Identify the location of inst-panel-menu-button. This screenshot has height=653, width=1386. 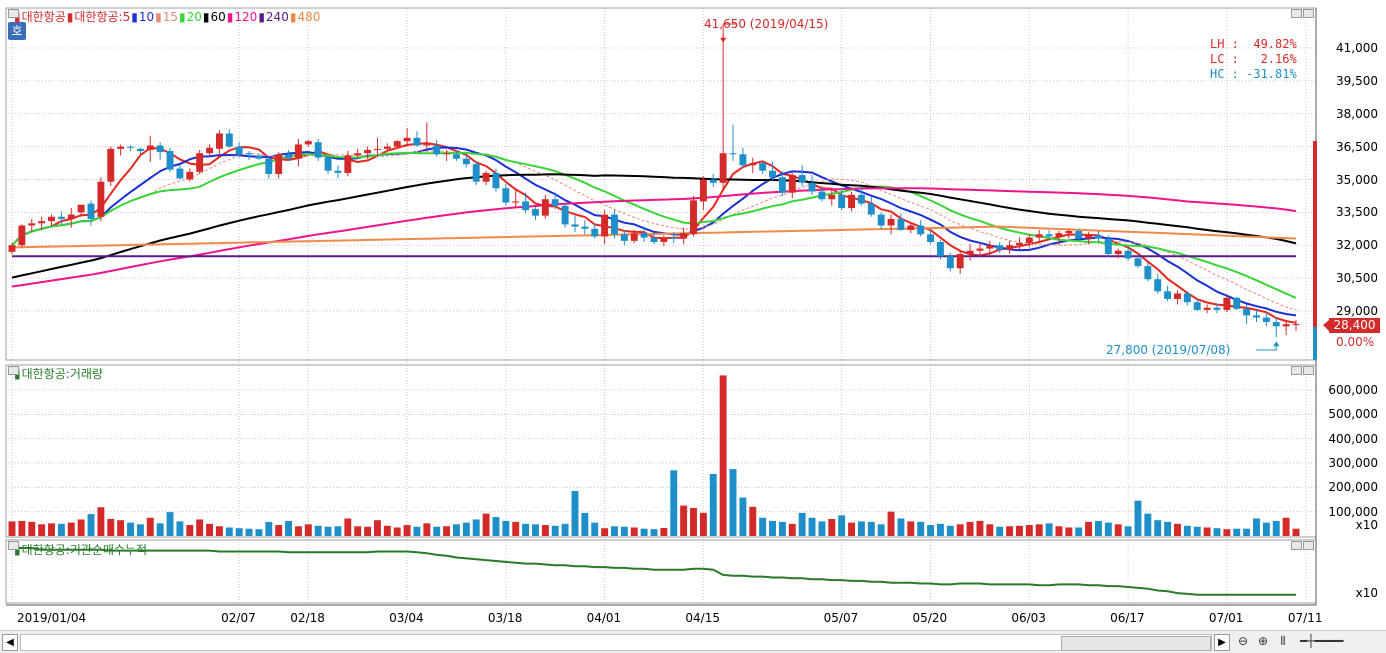
(13, 545).